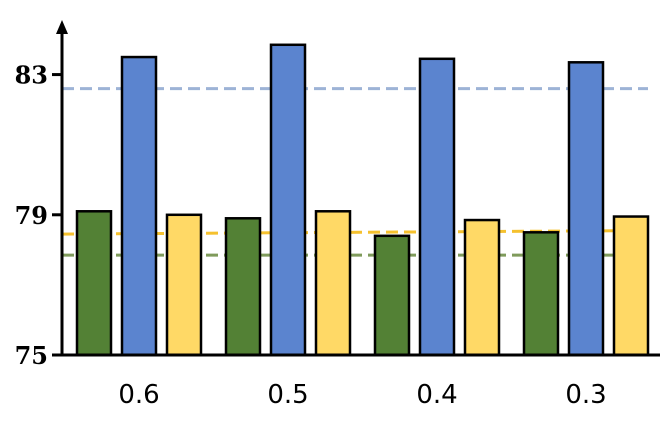 The width and height of the screenshot is (665, 426). I want to click on bar-series3-cat2, so click(333, 283).